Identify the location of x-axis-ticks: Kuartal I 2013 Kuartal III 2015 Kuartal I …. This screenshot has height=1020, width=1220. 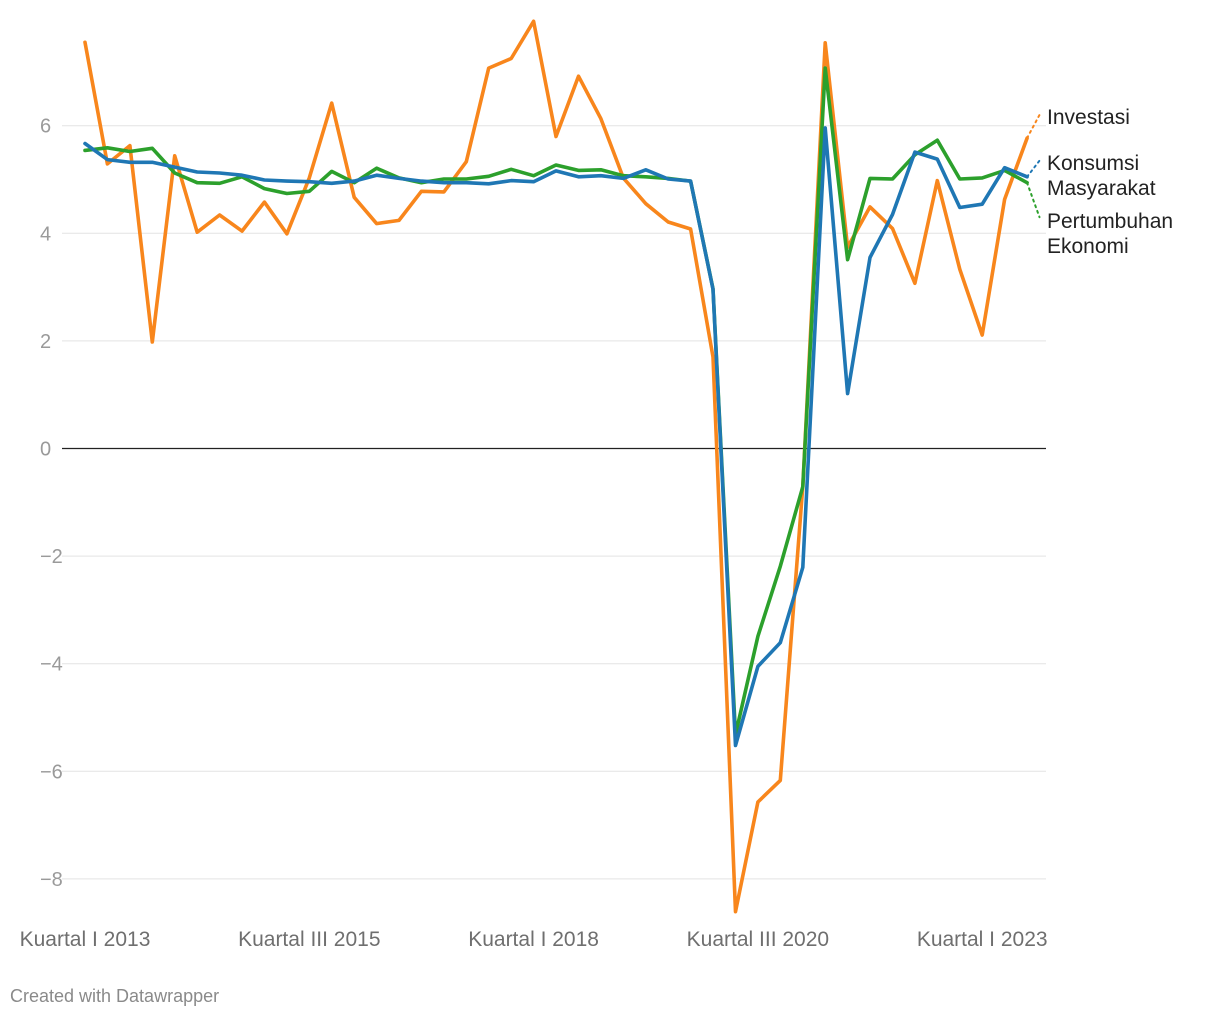
(534, 939).